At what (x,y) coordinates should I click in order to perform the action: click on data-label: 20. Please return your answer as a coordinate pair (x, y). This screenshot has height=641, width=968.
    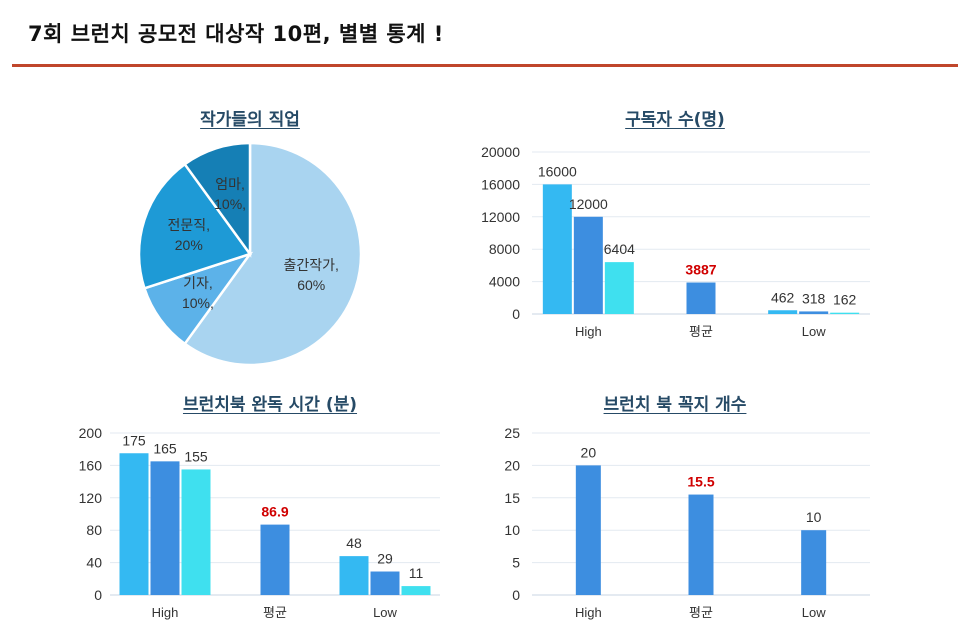
    Looking at the image, I should click on (589, 452).